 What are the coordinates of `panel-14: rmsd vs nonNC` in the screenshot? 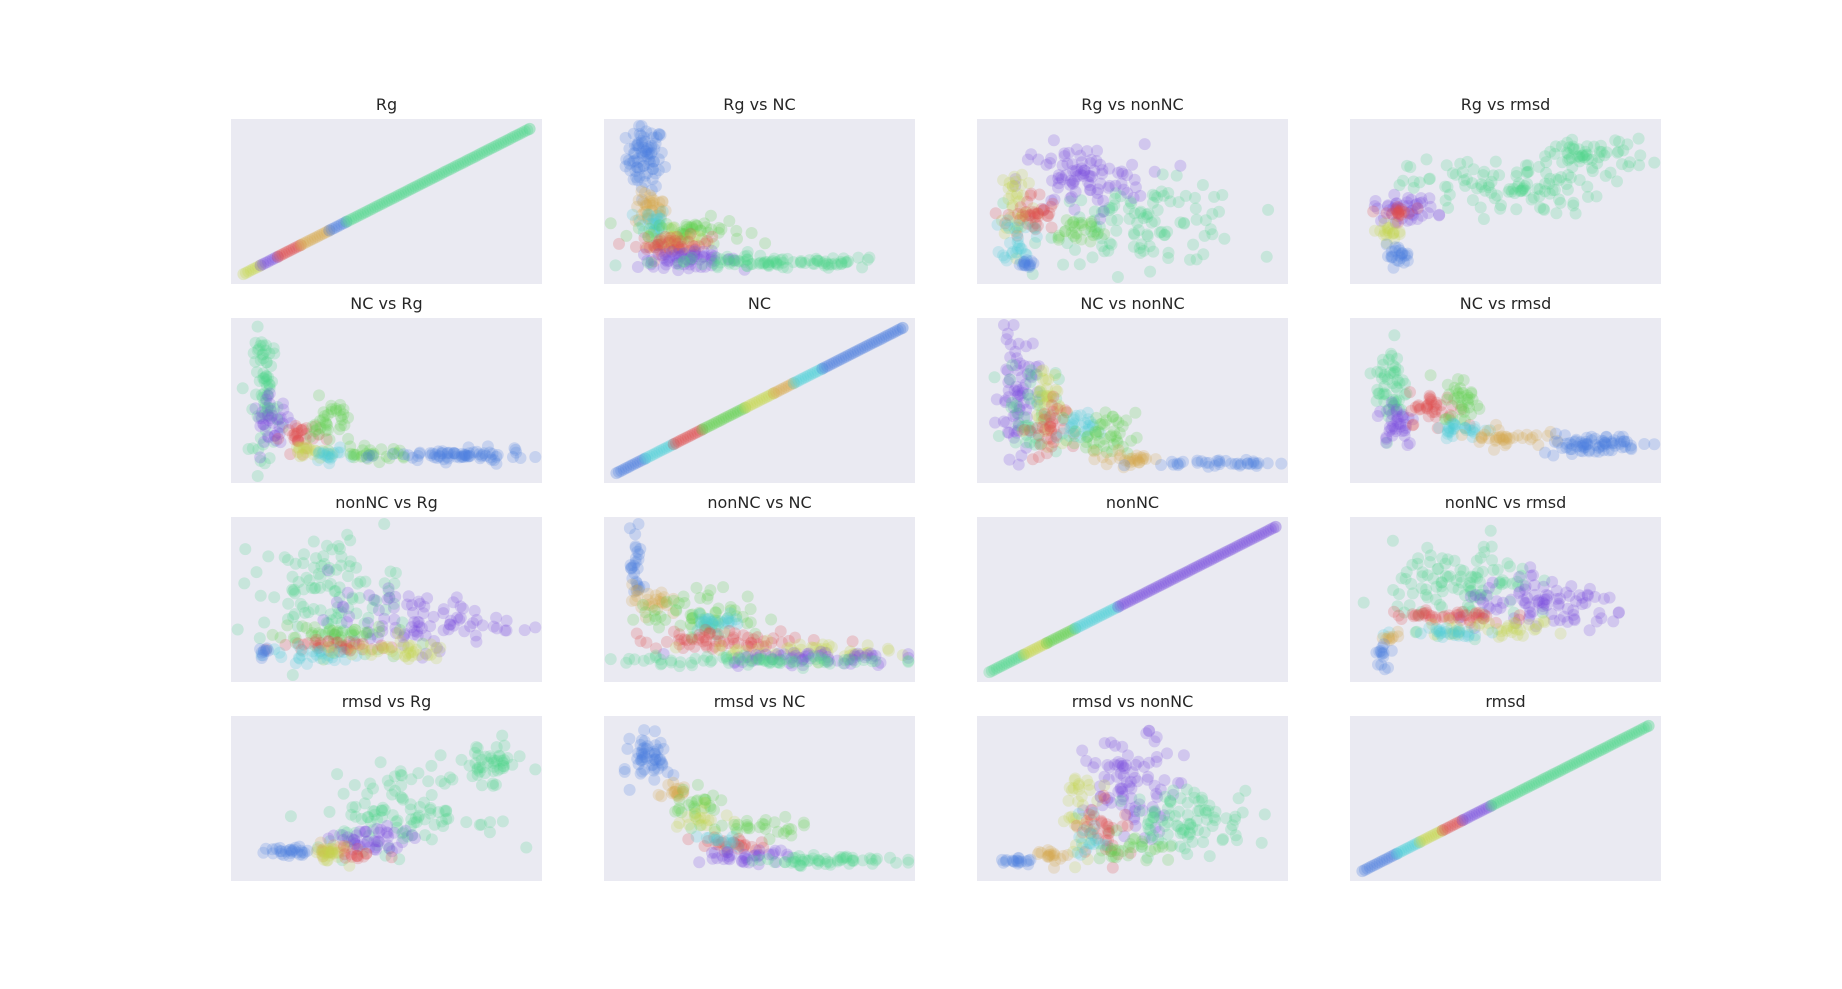 It's located at (1132, 786).